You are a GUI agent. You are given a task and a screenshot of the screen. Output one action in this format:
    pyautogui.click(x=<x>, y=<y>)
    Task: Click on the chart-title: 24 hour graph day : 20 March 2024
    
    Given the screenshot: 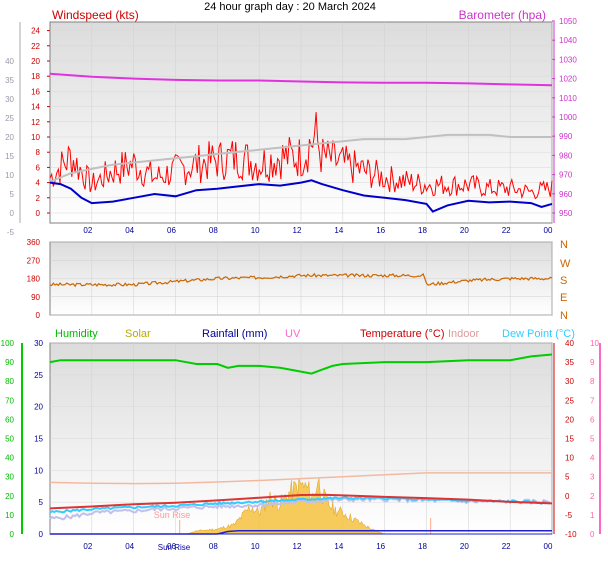 What is the action you would take?
    pyautogui.click(x=290, y=7)
    